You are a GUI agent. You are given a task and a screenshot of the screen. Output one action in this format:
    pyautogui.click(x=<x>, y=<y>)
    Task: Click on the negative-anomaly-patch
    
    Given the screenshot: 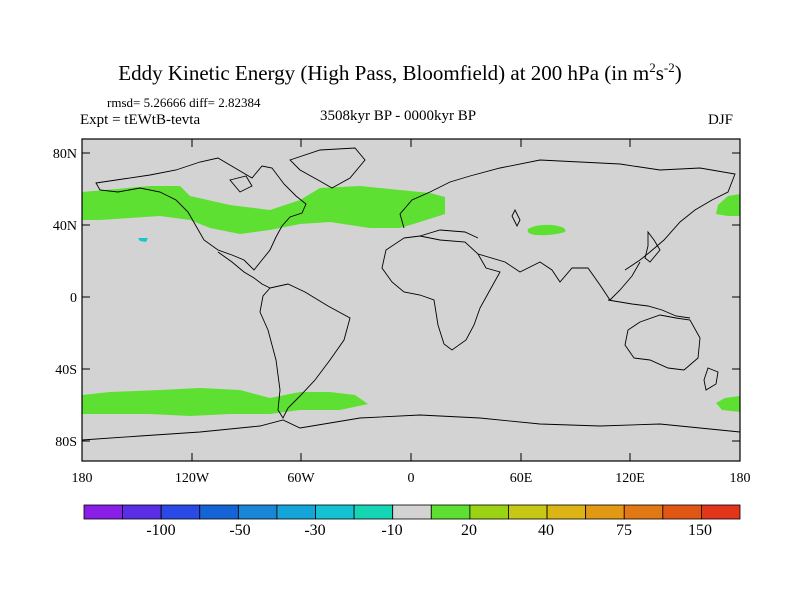 What is the action you would take?
    pyautogui.click(x=143, y=240)
    